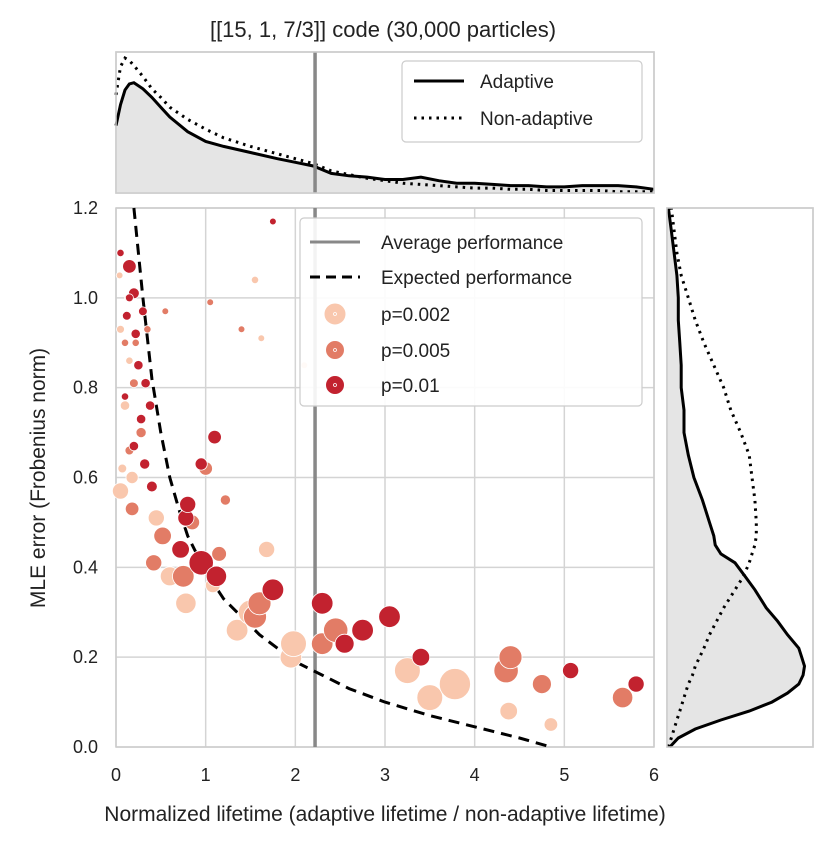  What do you see at coordinates (295, 775) in the screenshot?
I see `x-tick-label: 2` at bounding box center [295, 775].